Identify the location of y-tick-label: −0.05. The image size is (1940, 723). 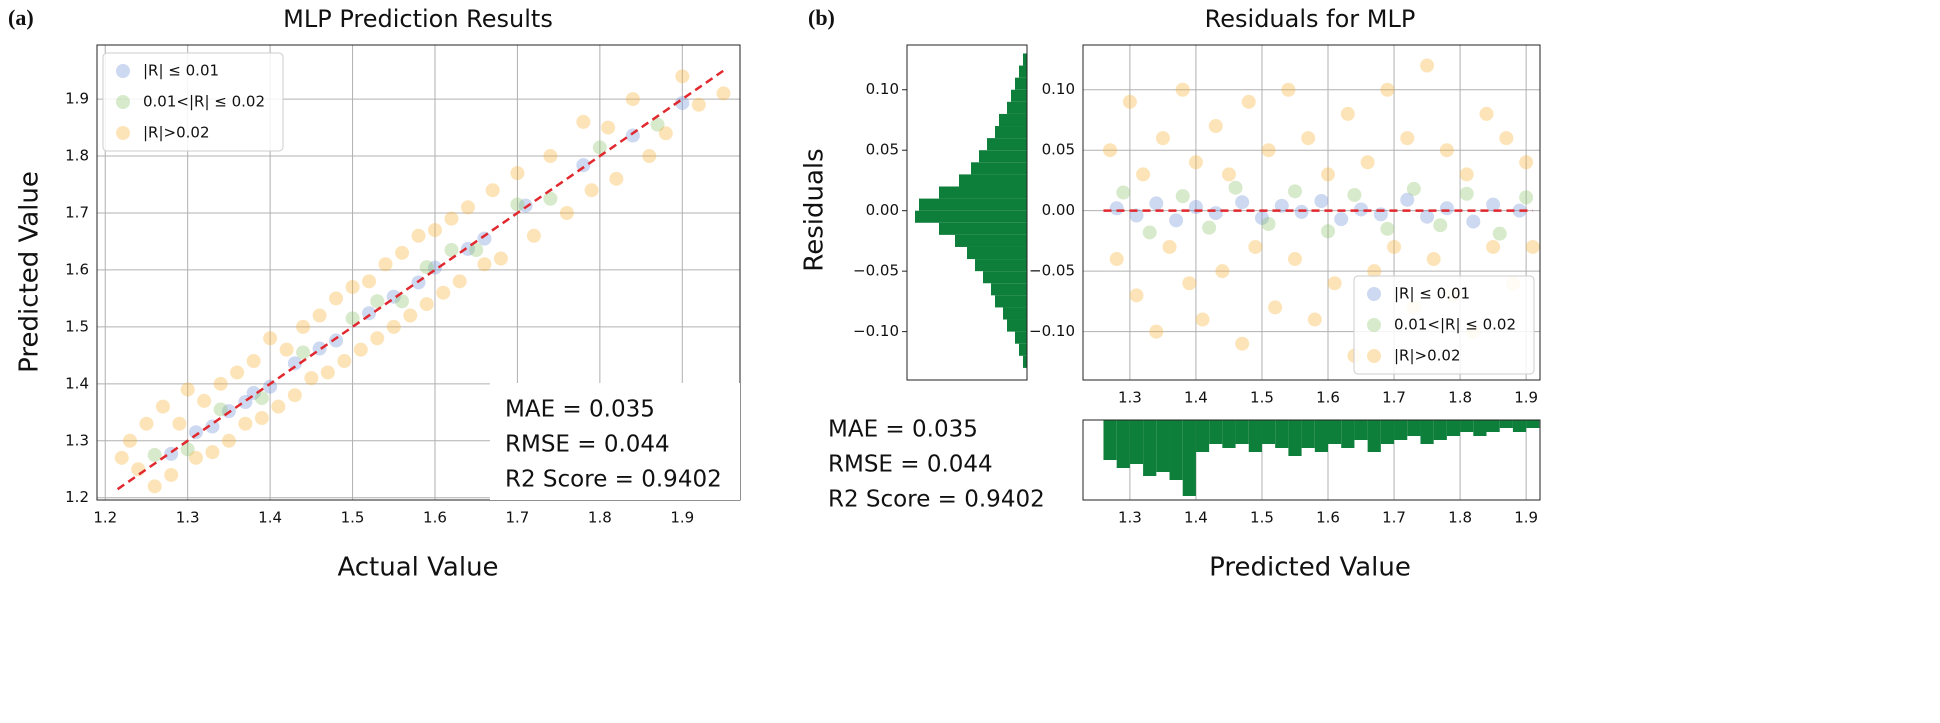
(876, 271).